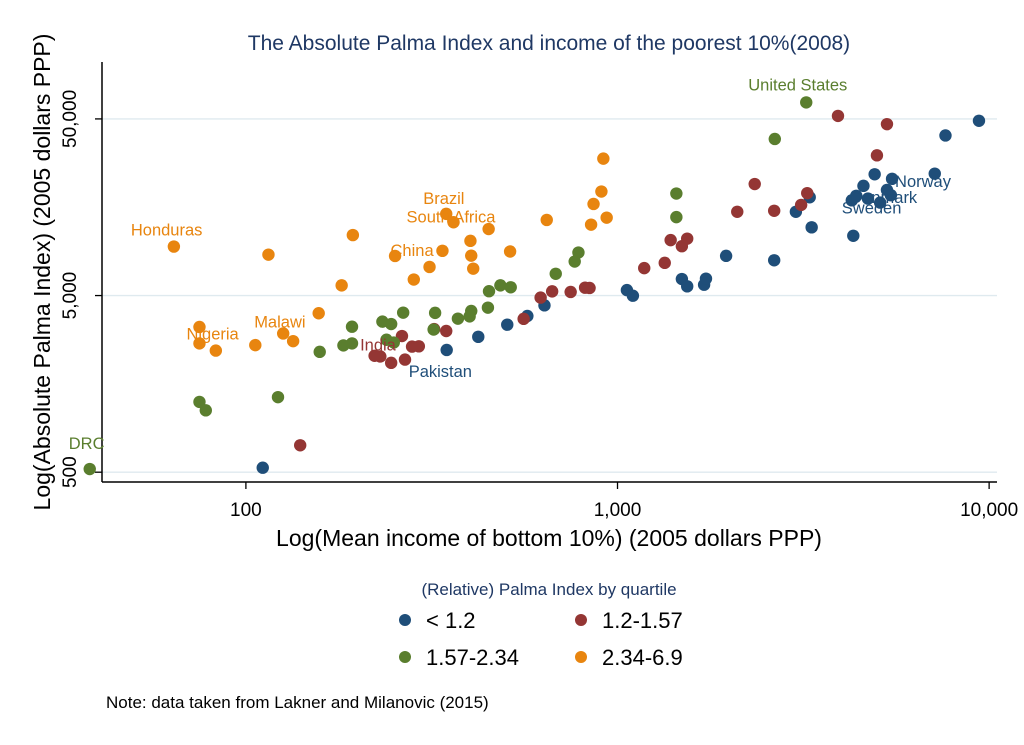 The image size is (1024, 745). What do you see at coordinates (87, 444) in the screenshot?
I see `label-drc: DRC` at bounding box center [87, 444].